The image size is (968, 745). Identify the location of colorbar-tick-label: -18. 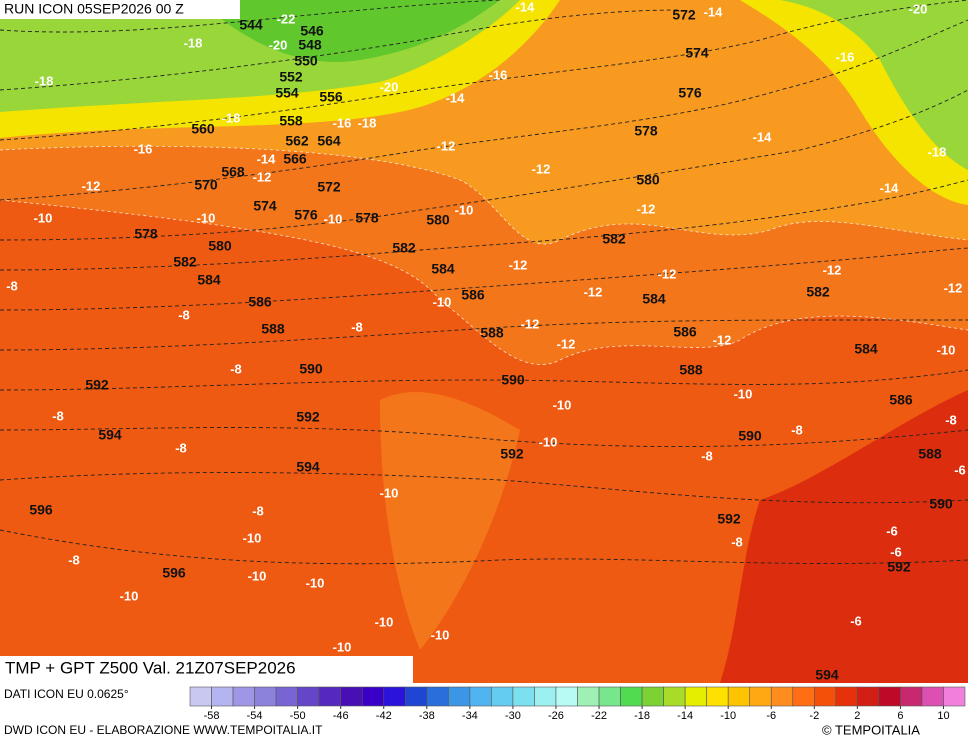
(642, 716).